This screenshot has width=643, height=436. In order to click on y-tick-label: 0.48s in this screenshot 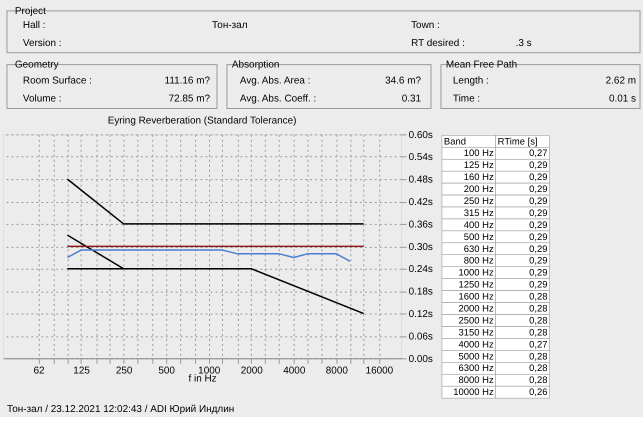, I will do `click(420, 180)`.